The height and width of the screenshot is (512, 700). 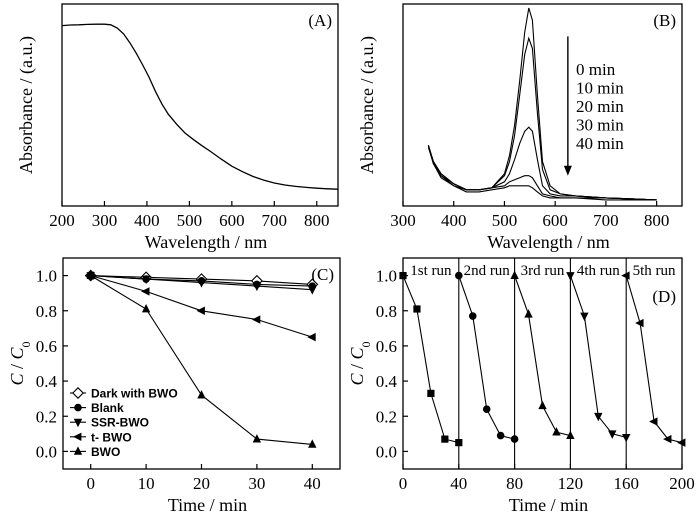 What do you see at coordinates (147, 220) in the screenshot?
I see `x-tick-label-a: 400` at bounding box center [147, 220].